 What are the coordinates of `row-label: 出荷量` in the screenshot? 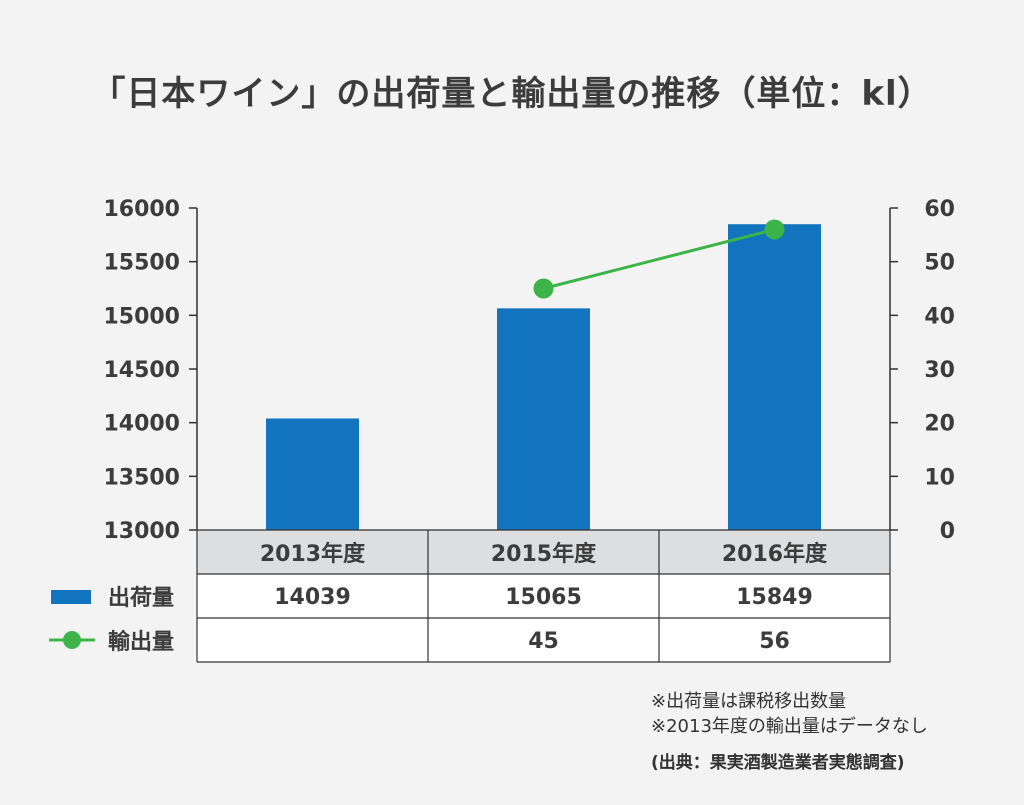 It's located at (141, 598).